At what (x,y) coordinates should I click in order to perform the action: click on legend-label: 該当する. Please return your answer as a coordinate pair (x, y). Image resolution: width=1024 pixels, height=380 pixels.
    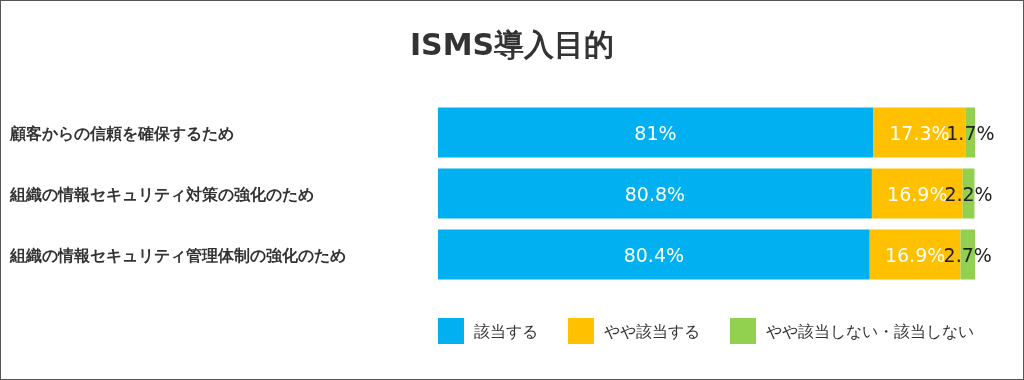
    Looking at the image, I should click on (506, 331).